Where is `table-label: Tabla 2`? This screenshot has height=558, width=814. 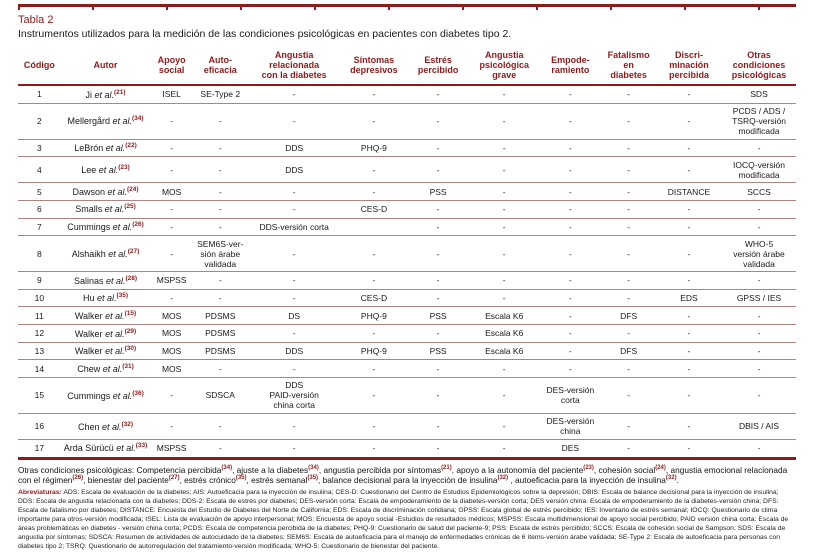
table-label: Tabla 2 is located at coordinates (36, 20).